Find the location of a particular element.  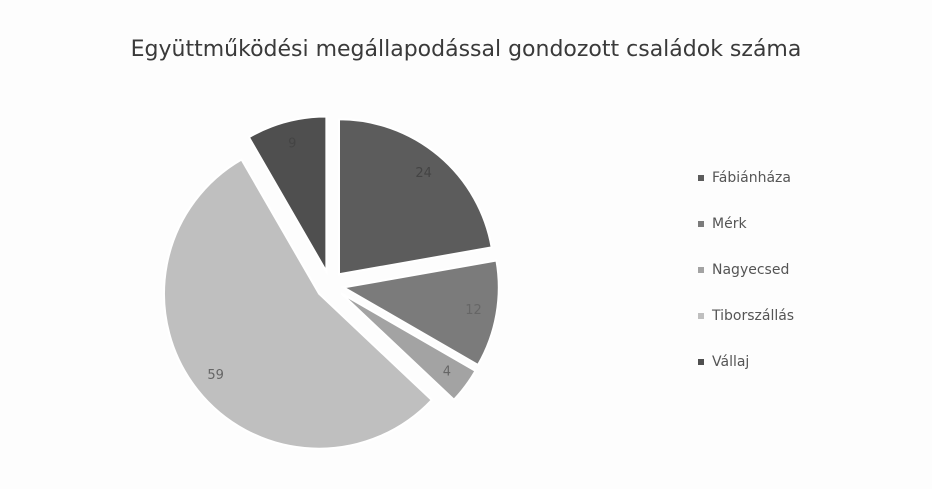

data-label: 4 is located at coordinates (447, 372).